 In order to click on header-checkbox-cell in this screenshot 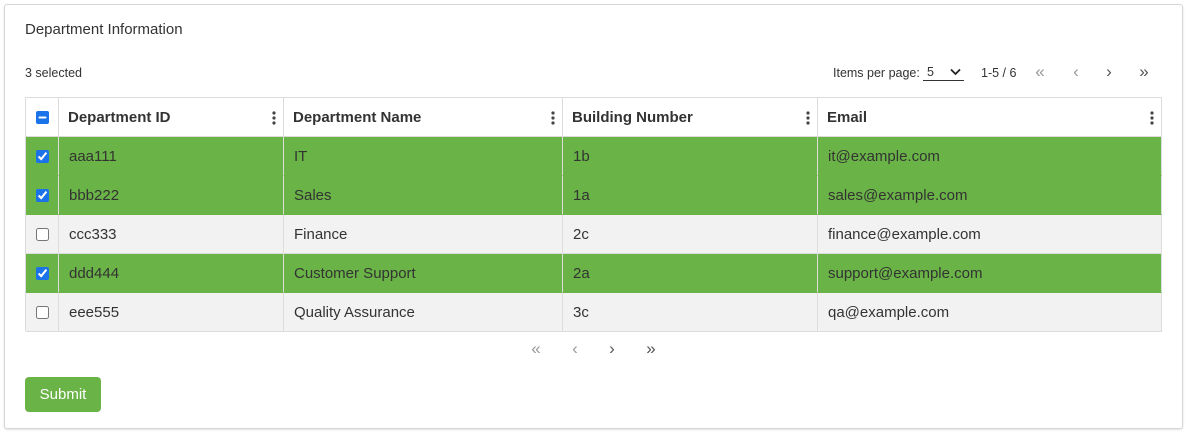, I will do `click(42, 117)`.